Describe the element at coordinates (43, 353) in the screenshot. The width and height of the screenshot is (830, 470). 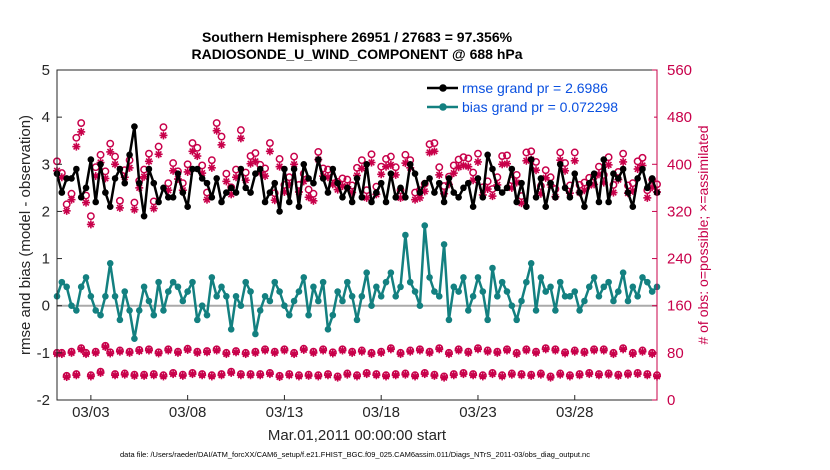
I see `y-tick-label: -1` at that location.